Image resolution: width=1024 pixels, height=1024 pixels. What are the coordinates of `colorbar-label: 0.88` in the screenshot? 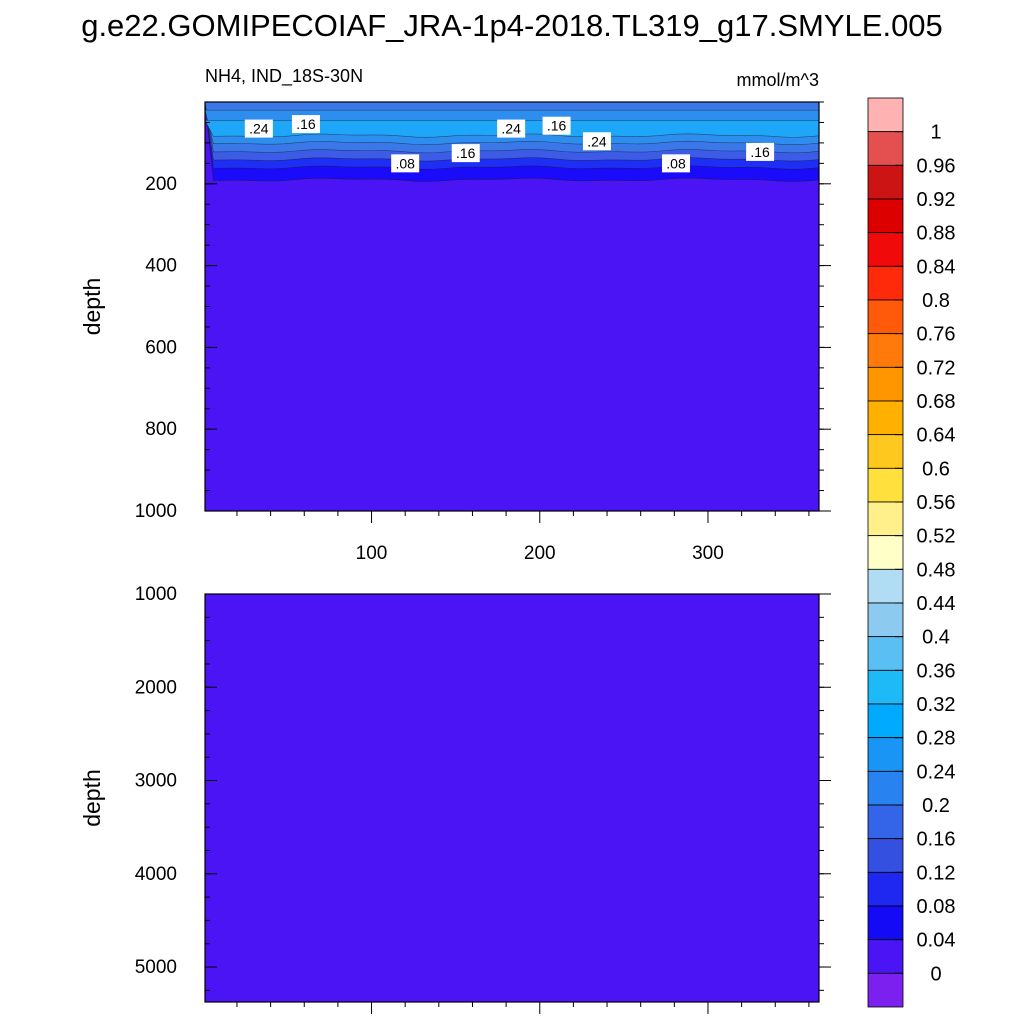 It's located at (936, 234).